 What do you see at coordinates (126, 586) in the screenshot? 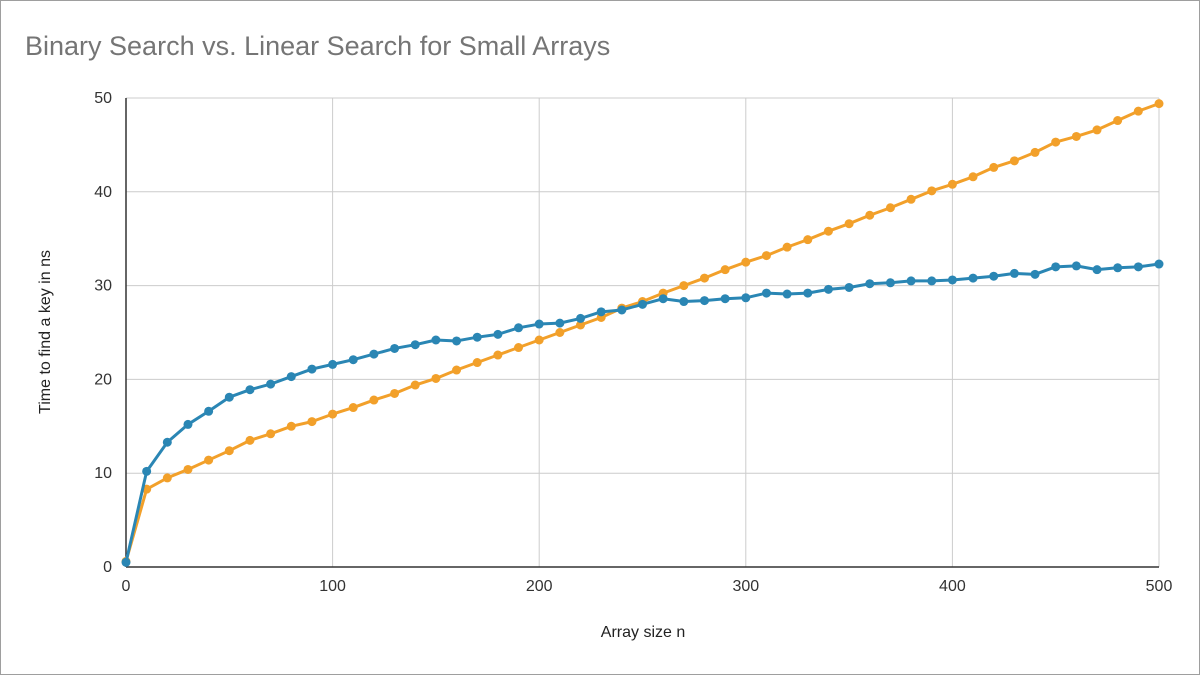
I see `x-tick-label: 0` at bounding box center [126, 586].